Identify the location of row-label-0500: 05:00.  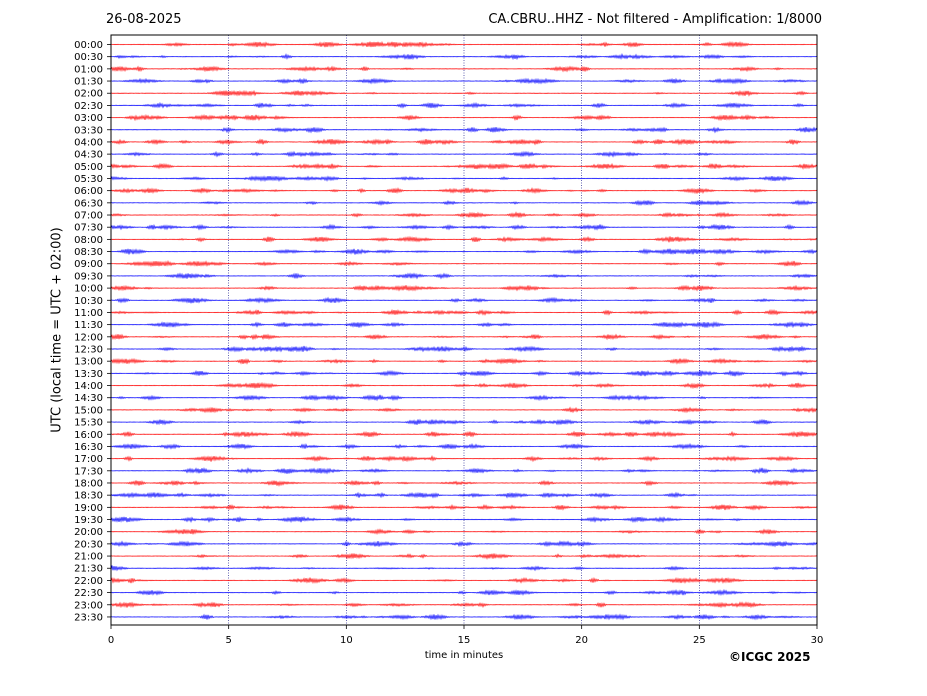
(88, 167).